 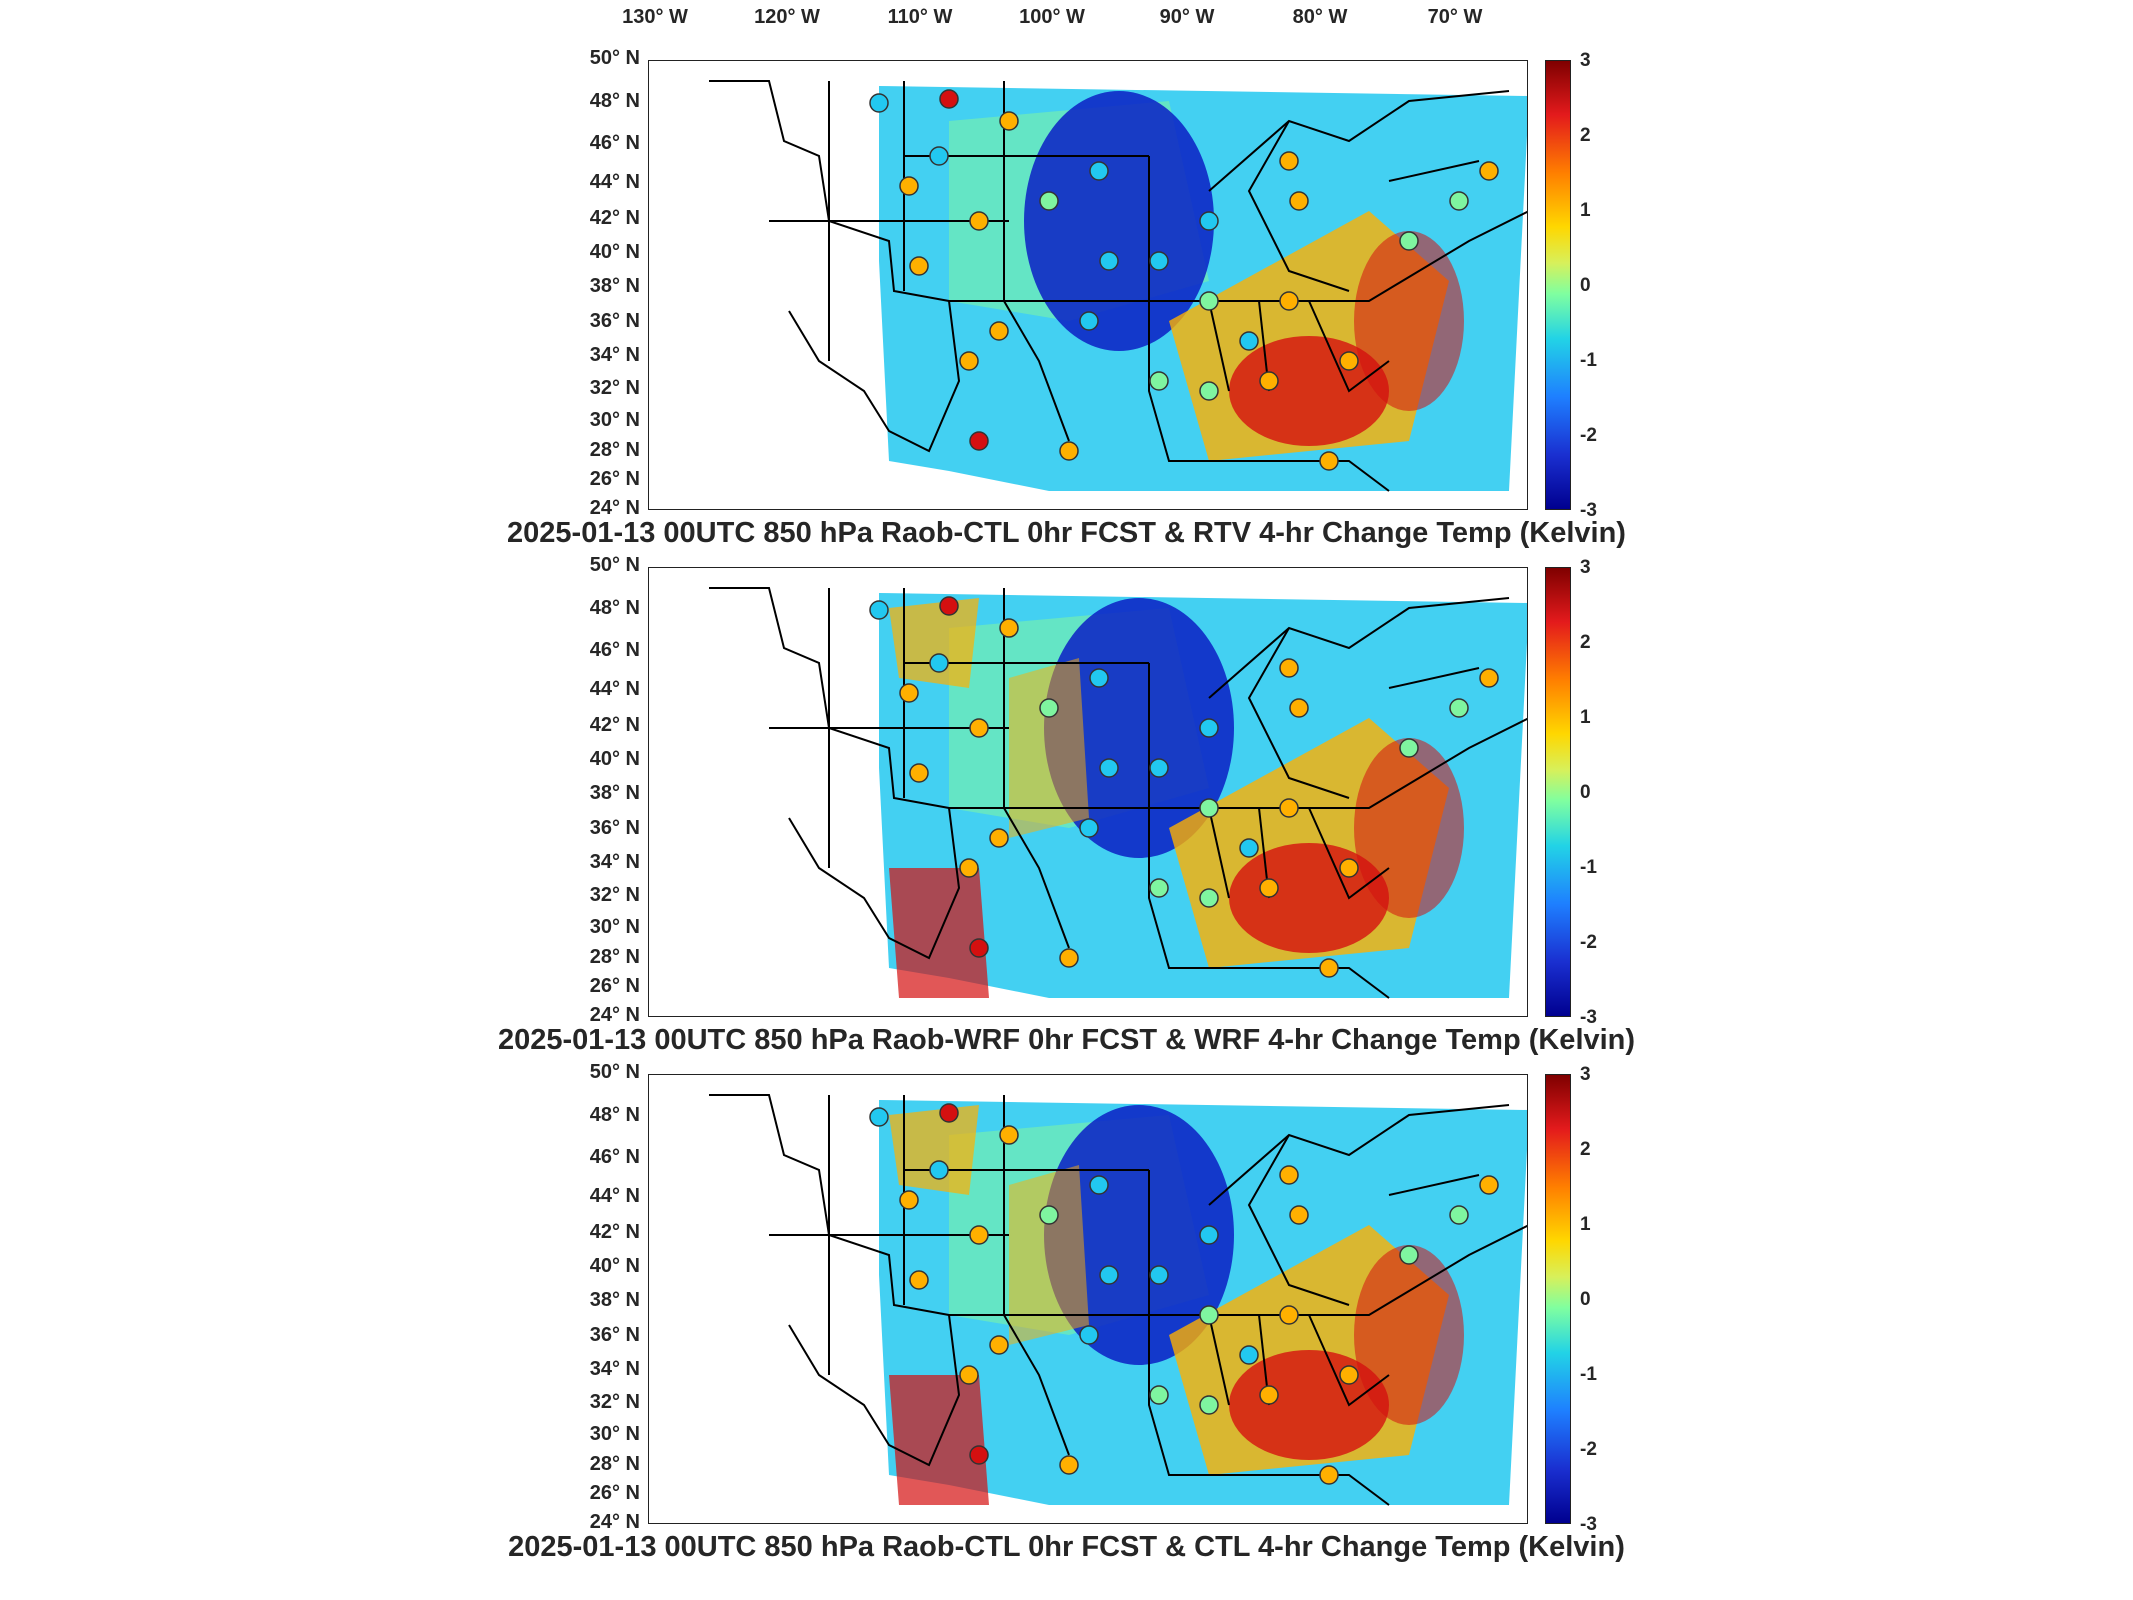 What do you see at coordinates (614, 608) in the screenshot?
I see `lat-label: 48° N` at bounding box center [614, 608].